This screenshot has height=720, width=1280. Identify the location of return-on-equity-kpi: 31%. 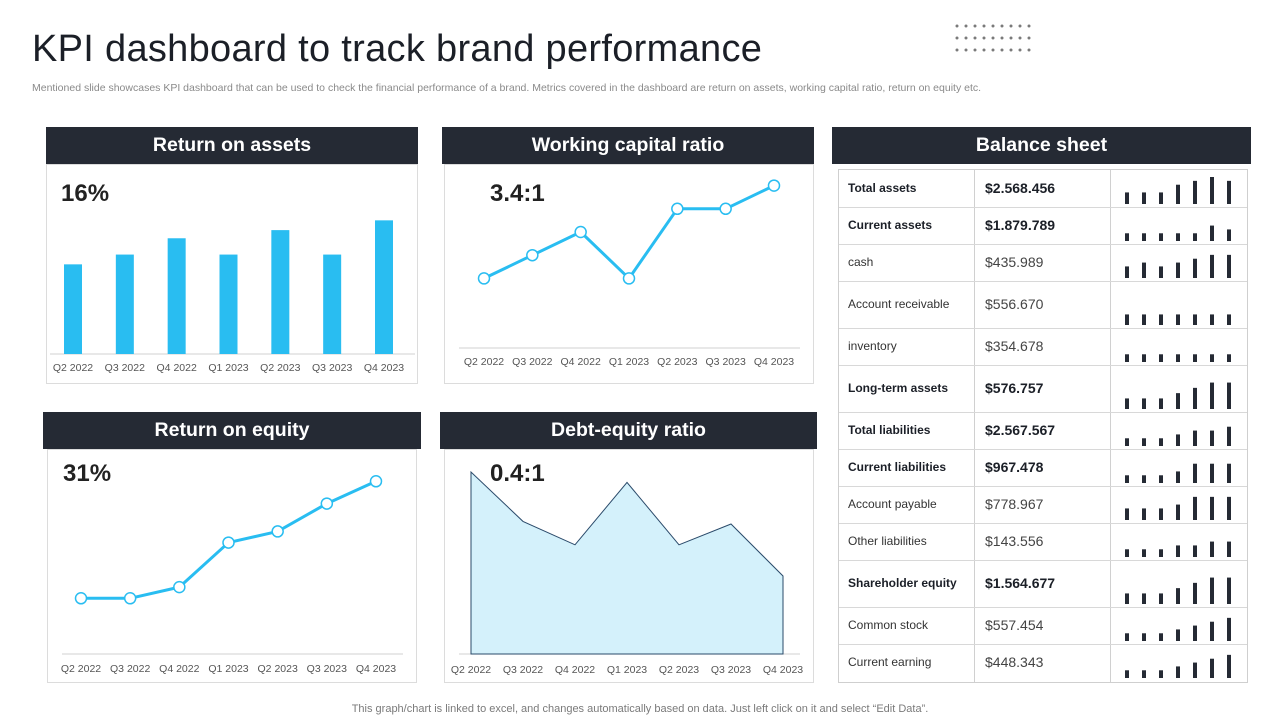
(87, 473).